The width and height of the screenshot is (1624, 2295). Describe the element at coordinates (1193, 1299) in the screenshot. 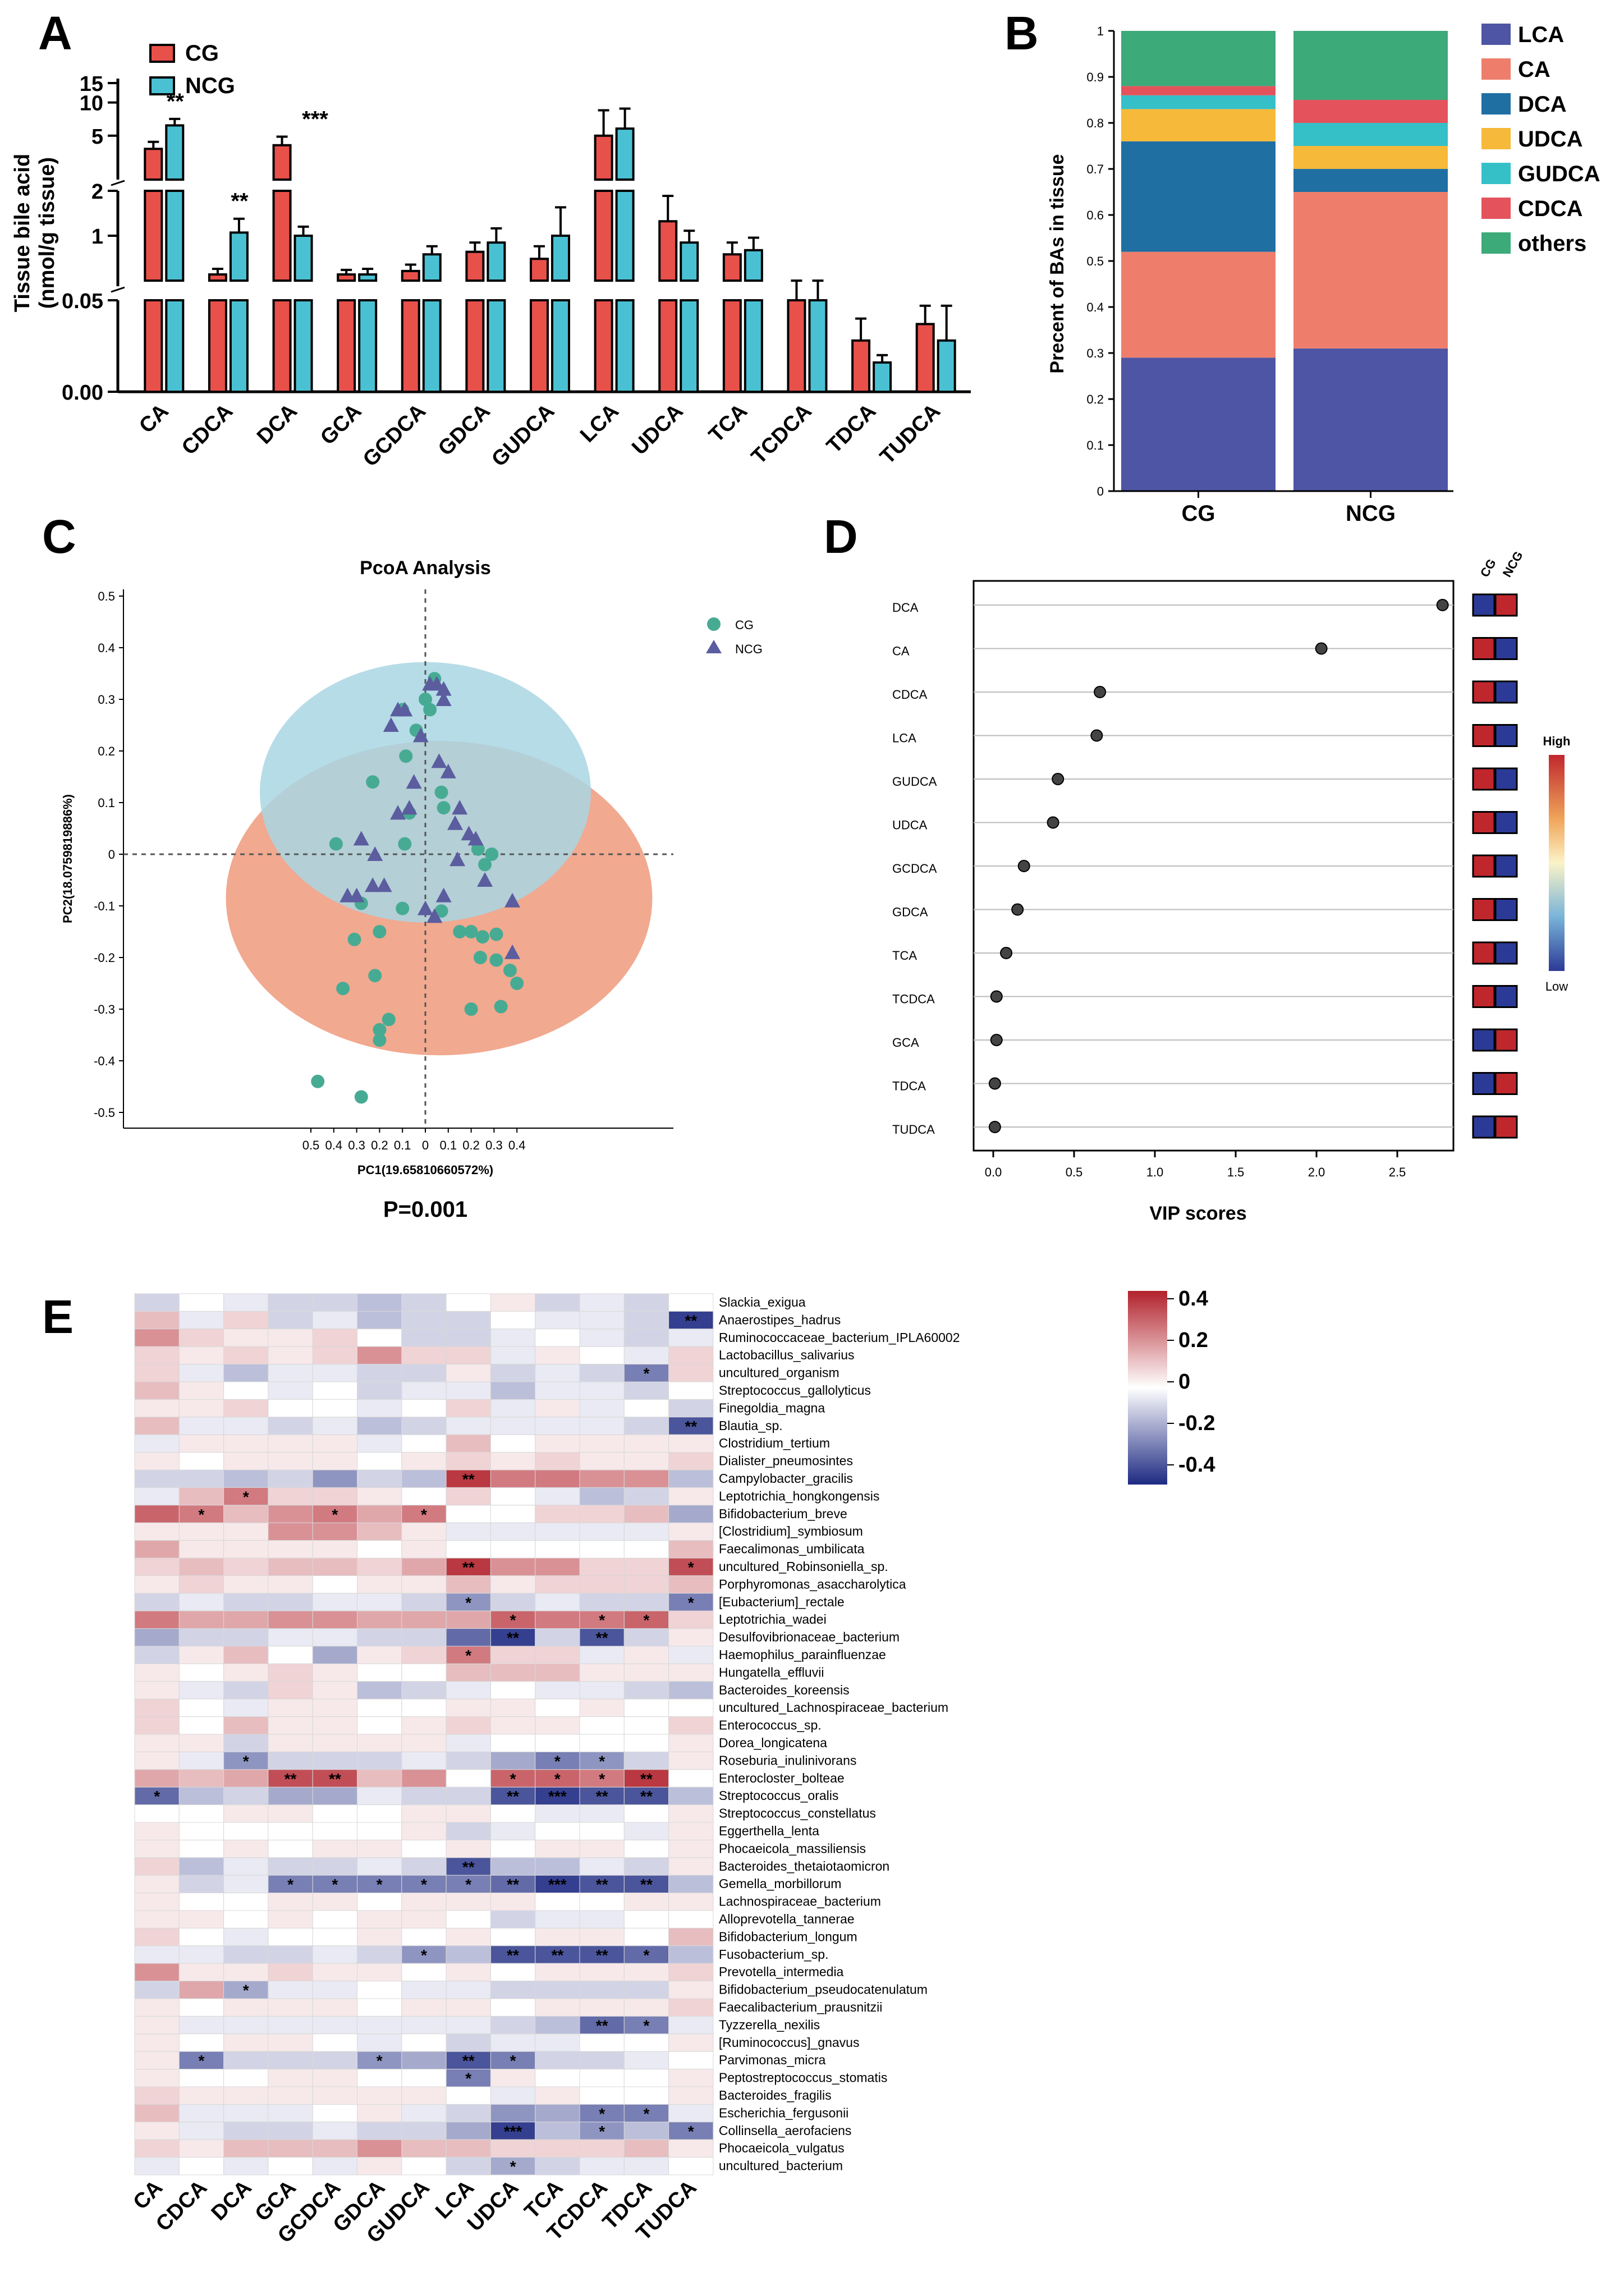

I see `colorbar-tick-label: 0.4` at that location.